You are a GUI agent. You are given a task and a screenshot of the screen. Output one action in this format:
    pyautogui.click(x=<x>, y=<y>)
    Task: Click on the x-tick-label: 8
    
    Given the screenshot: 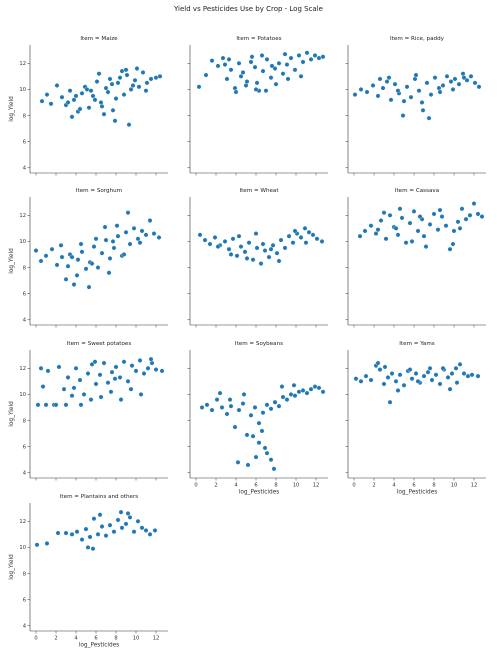 What is the action you would take?
    pyautogui.click(x=275, y=486)
    